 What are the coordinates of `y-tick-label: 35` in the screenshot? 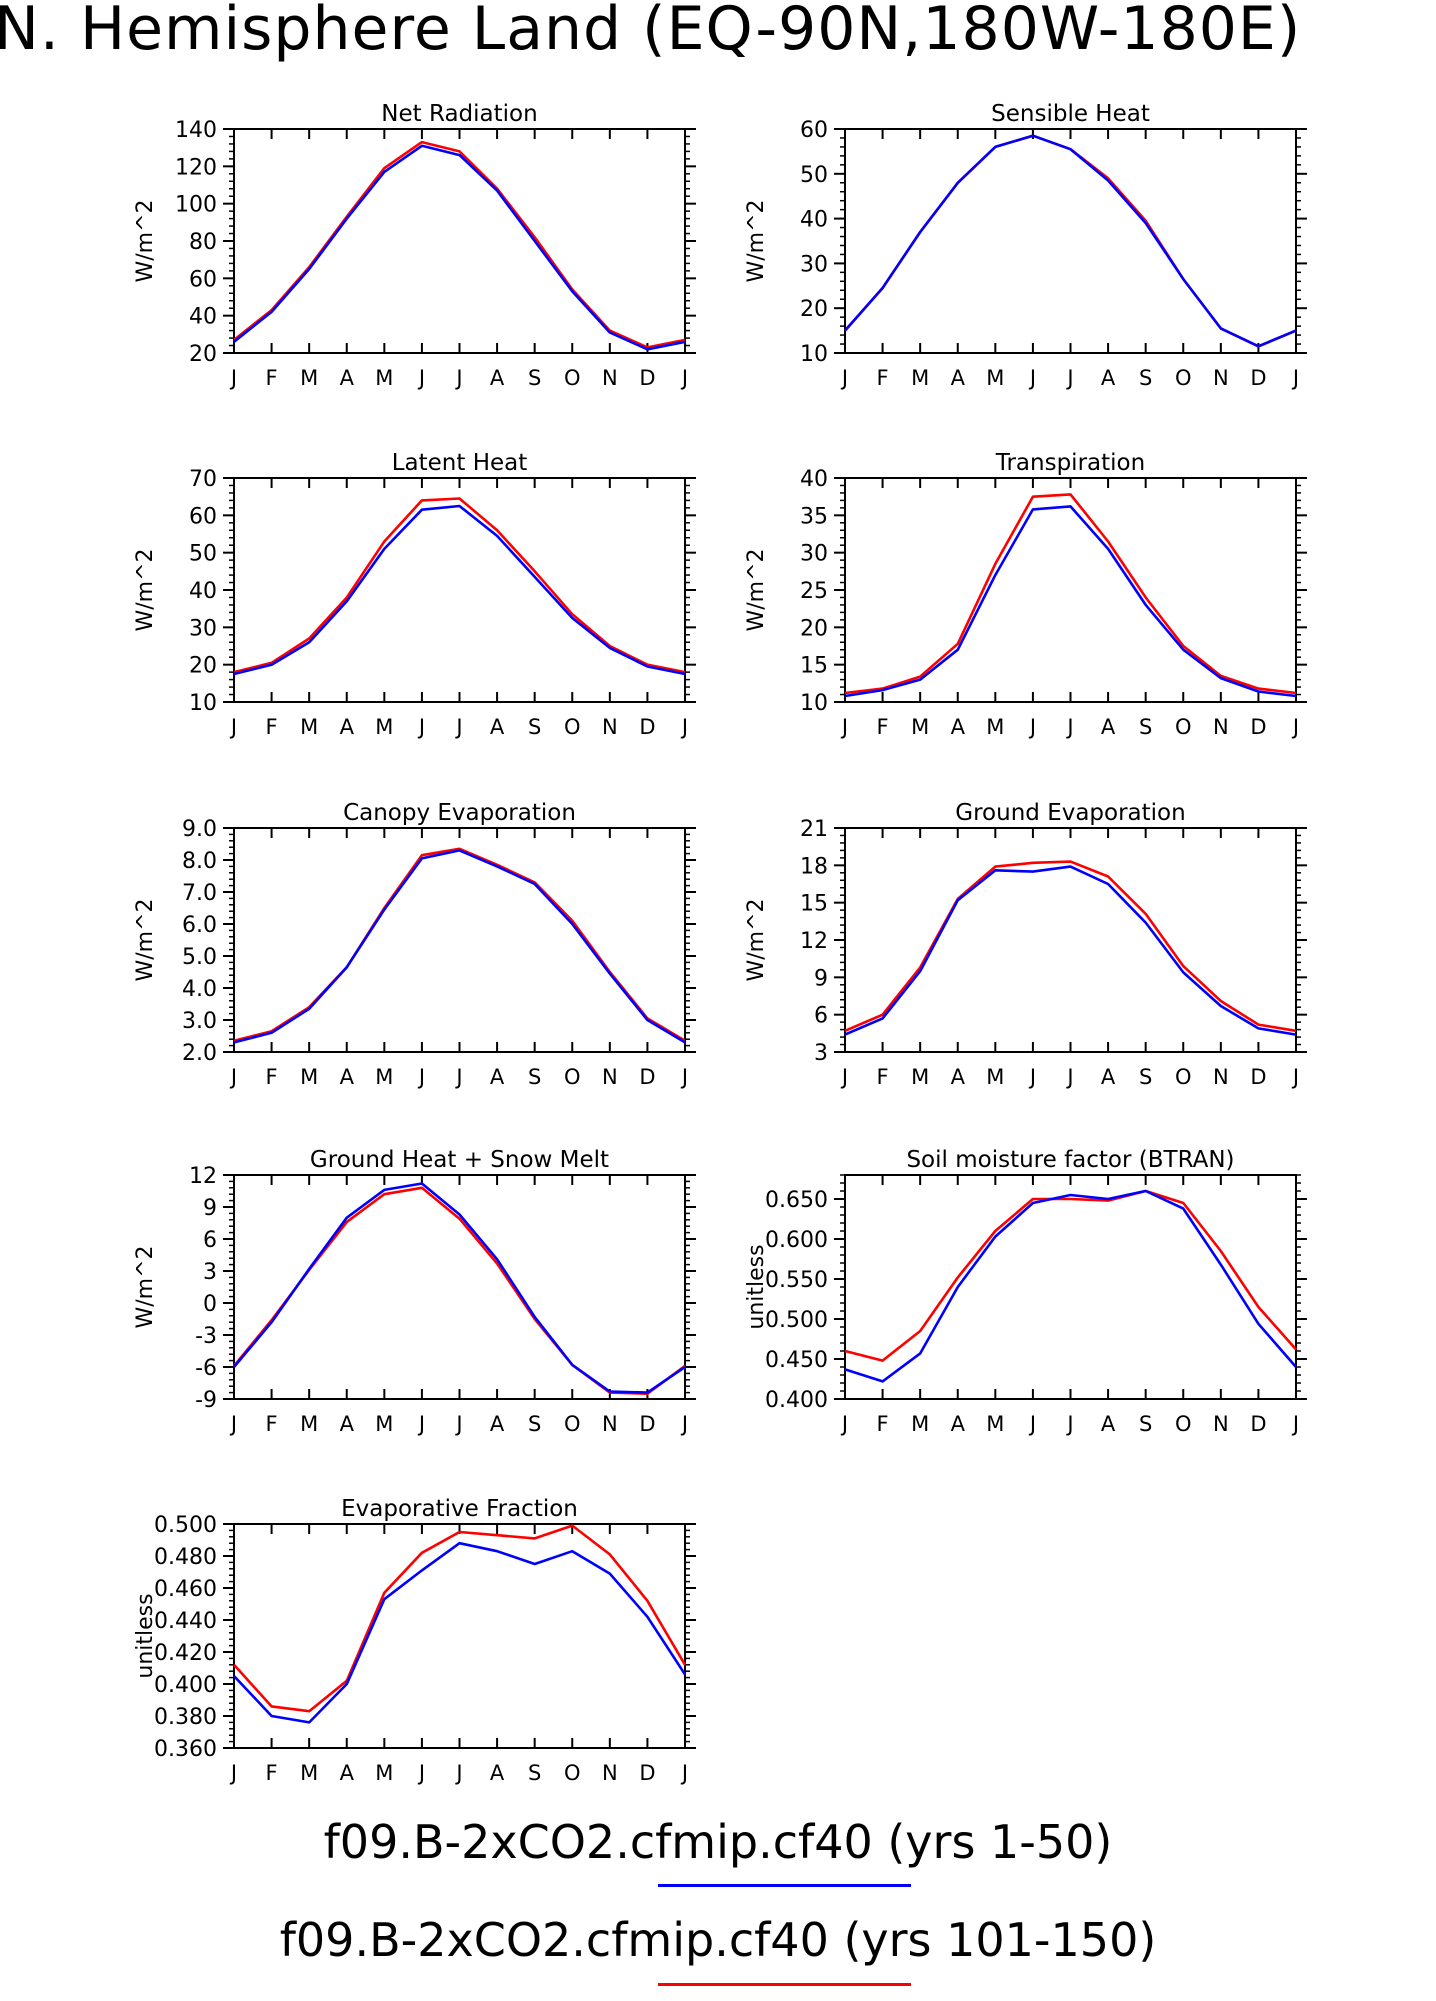 It's located at (814, 516).